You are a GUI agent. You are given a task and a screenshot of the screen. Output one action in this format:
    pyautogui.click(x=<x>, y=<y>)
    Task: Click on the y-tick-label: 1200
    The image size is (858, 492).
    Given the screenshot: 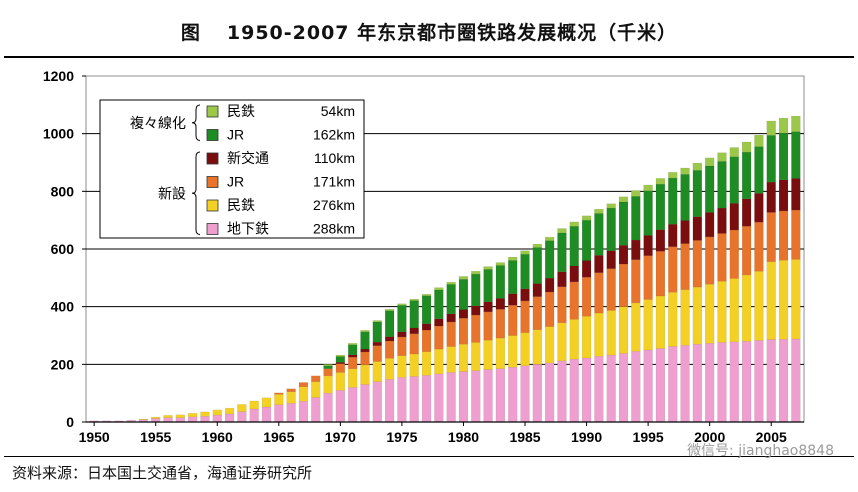 What is the action you would take?
    pyautogui.click(x=58, y=76)
    